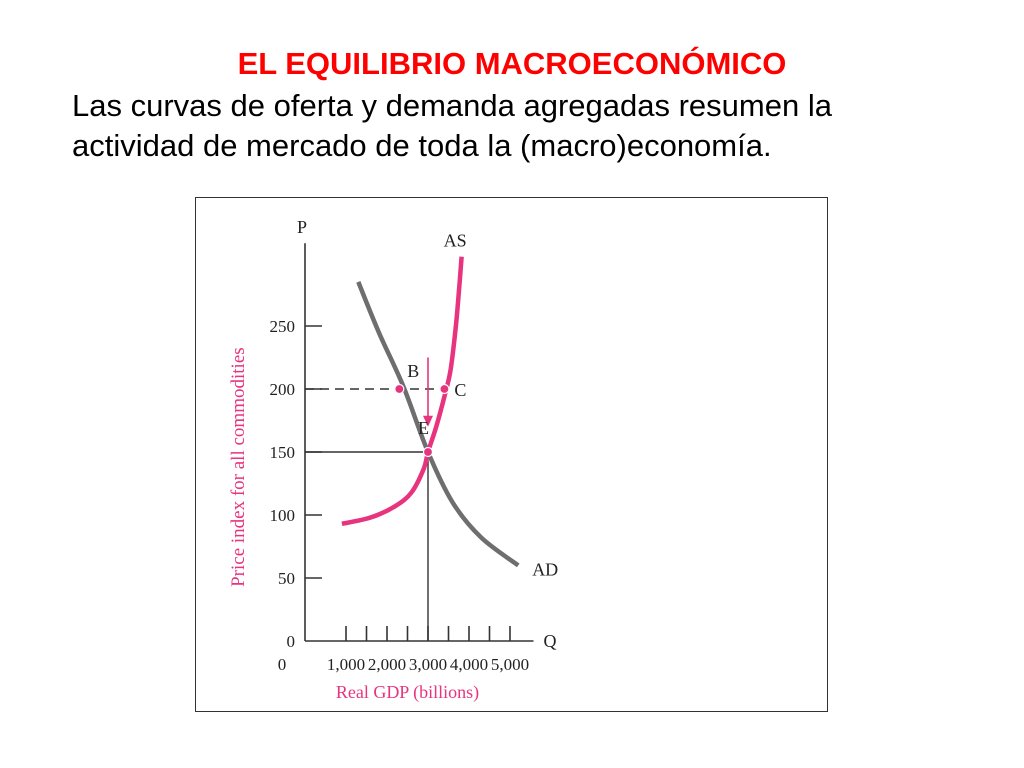 The height and width of the screenshot is (768, 1024). What do you see at coordinates (469, 664) in the screenshot?
I see `x-tick-label-4000: 4,000` at bounding box center [469, 664].